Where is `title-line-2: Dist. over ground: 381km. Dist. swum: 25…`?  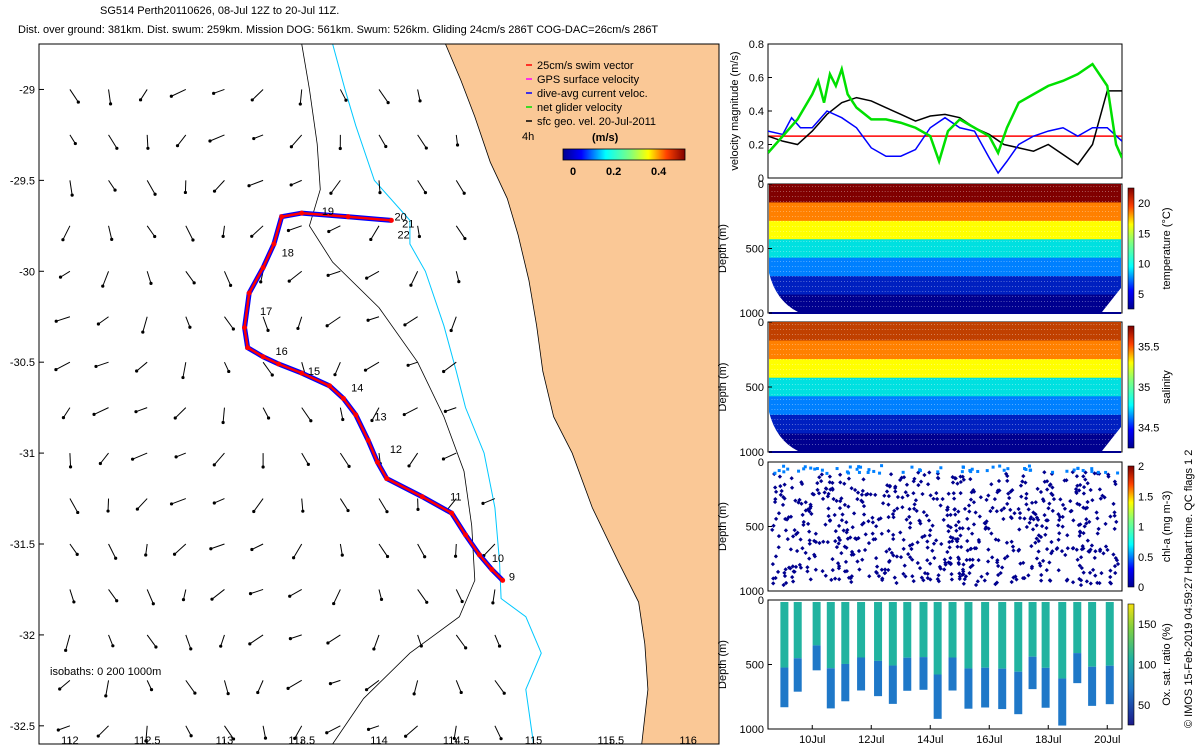 title-line-2: Dist. over ground: 381km. Dist. swum: 25… is located at coordinates (338, 30).